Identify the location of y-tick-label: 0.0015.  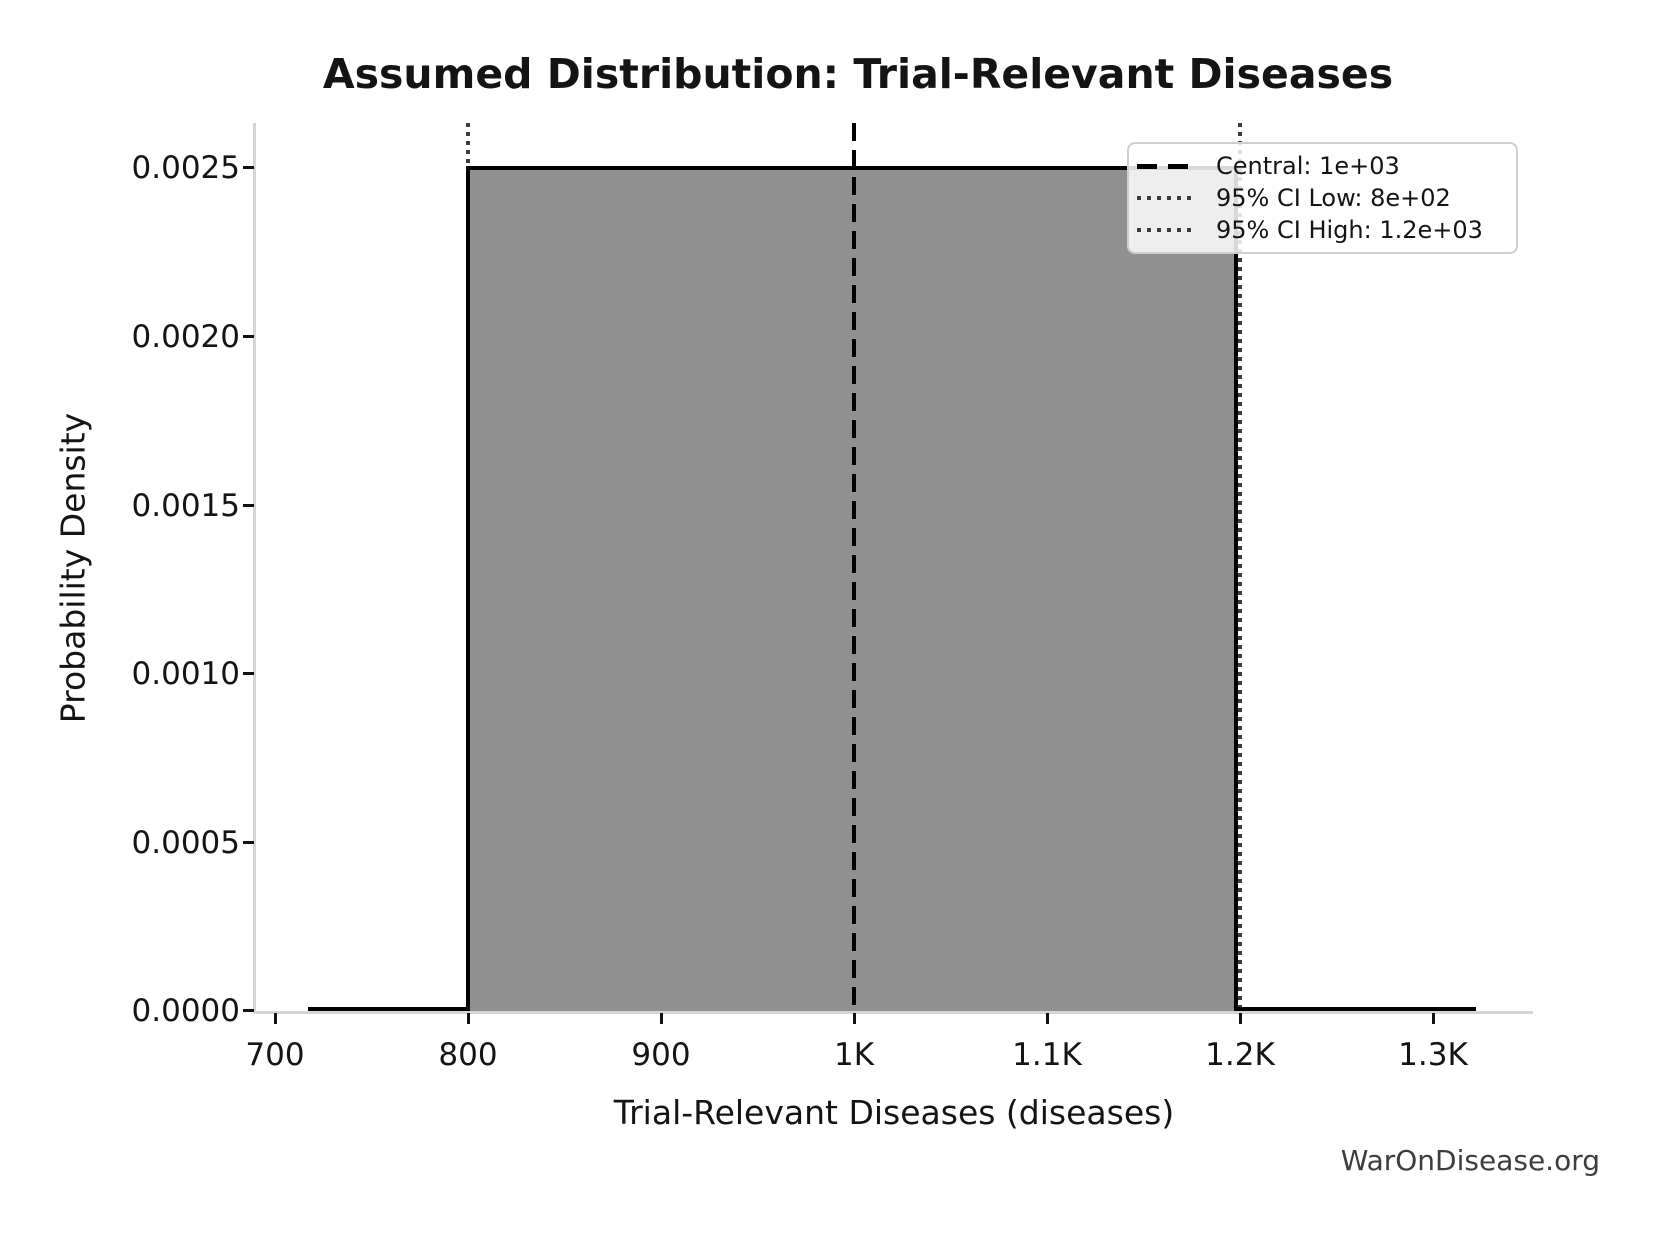
(185, 506).